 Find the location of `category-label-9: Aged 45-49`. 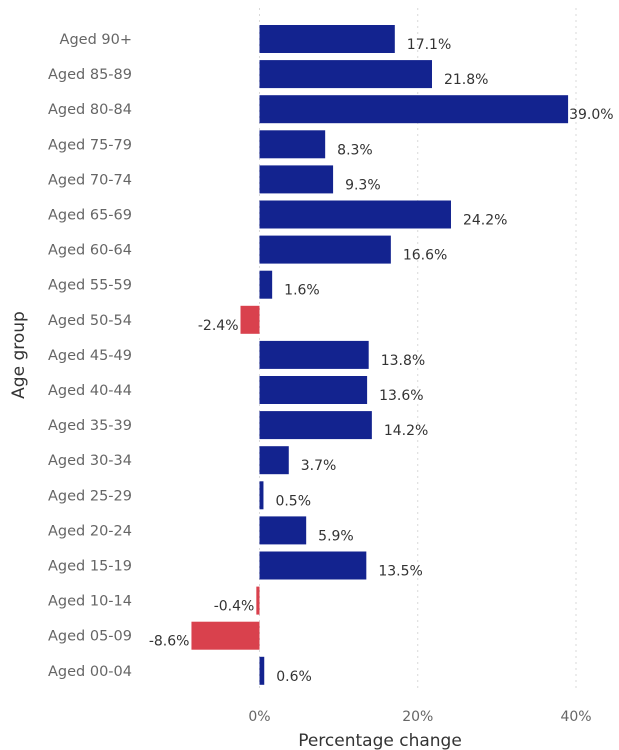

category-label-9: Aged 45-49 is located at coordinates (90, 356).